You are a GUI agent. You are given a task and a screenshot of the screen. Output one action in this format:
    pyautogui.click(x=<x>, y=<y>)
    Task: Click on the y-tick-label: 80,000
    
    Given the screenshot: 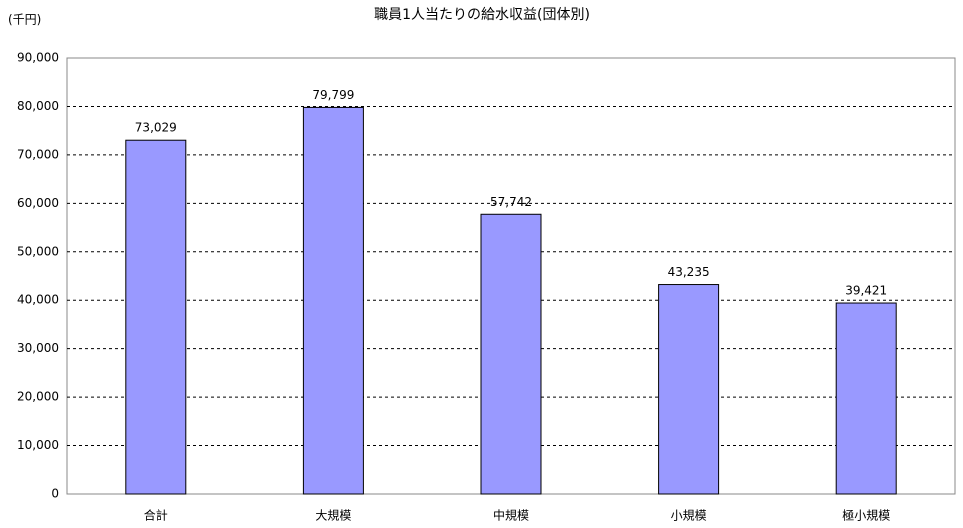 What is the action you would take?
    pyautogui.click(x=38, y=106)
    